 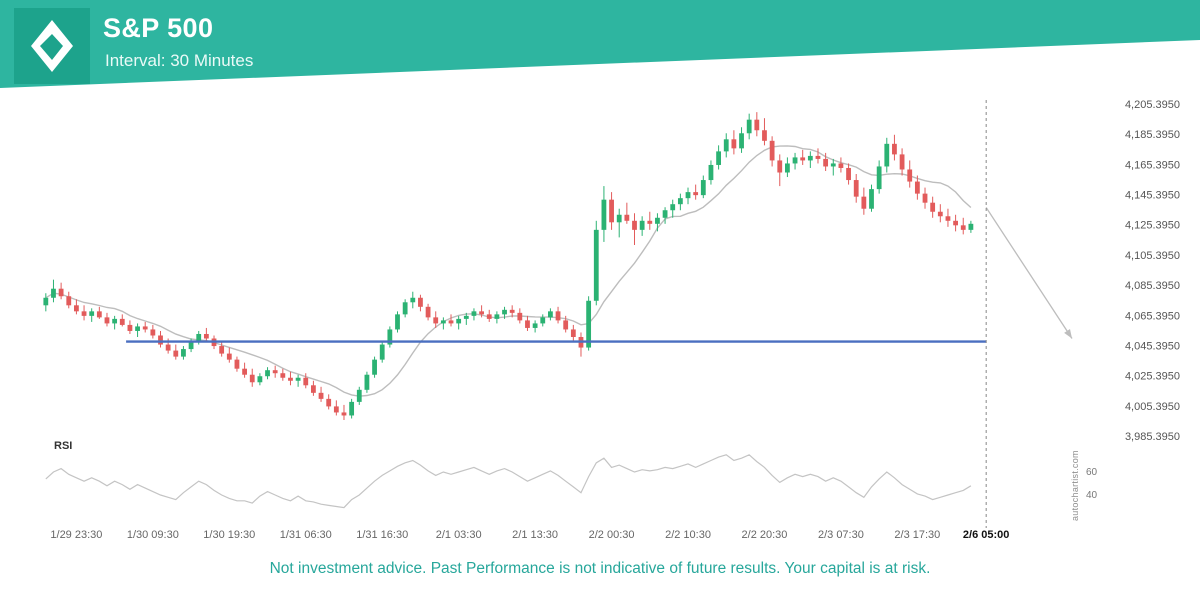 I want to click on svg-text: 1/30 09:30, so click(x=153, y=535).